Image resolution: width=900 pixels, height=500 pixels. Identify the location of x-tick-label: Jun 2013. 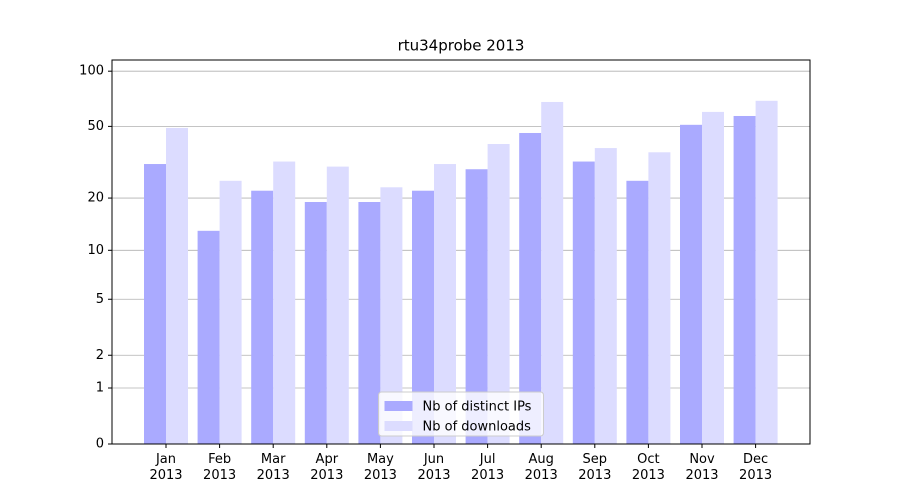
(434, 467).